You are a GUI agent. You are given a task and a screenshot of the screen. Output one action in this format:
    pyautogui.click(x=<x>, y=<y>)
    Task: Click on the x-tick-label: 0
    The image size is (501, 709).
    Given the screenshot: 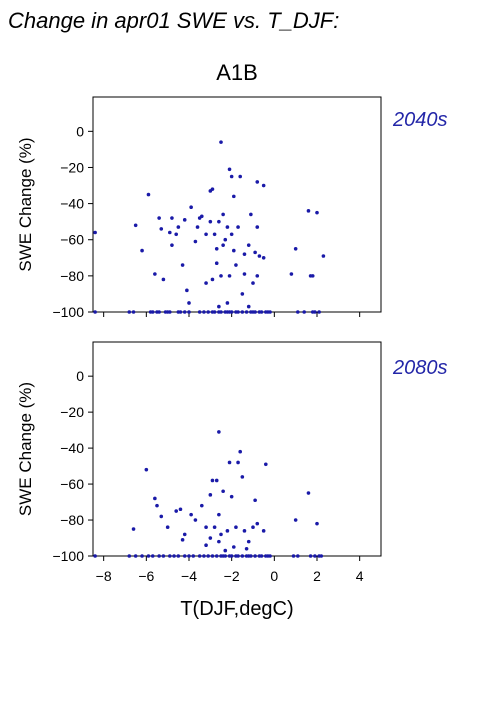 What is the action you would take?
    pyautogui.click(x=274, y=576)
    